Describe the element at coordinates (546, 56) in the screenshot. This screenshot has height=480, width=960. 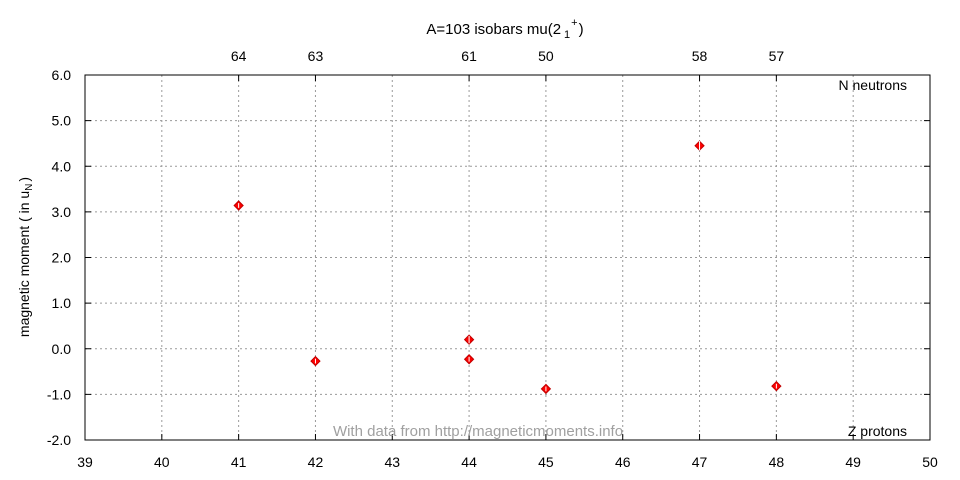
I see `top-tick-label: 50` at that location.